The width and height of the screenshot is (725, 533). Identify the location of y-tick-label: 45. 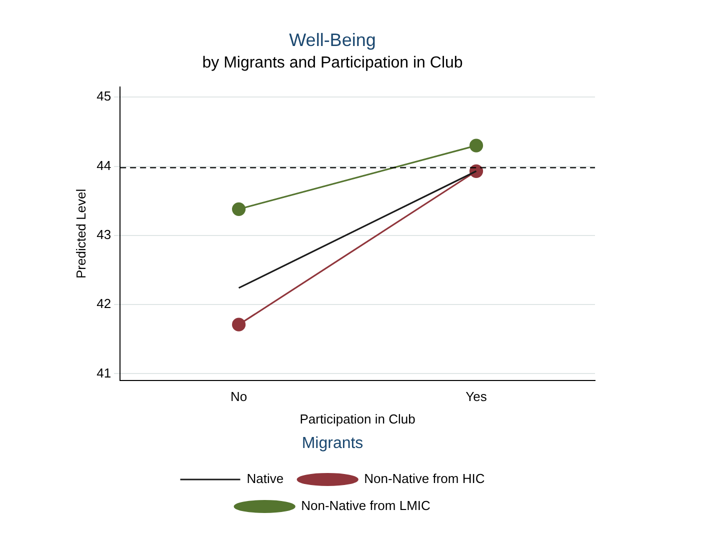
(104, 96).